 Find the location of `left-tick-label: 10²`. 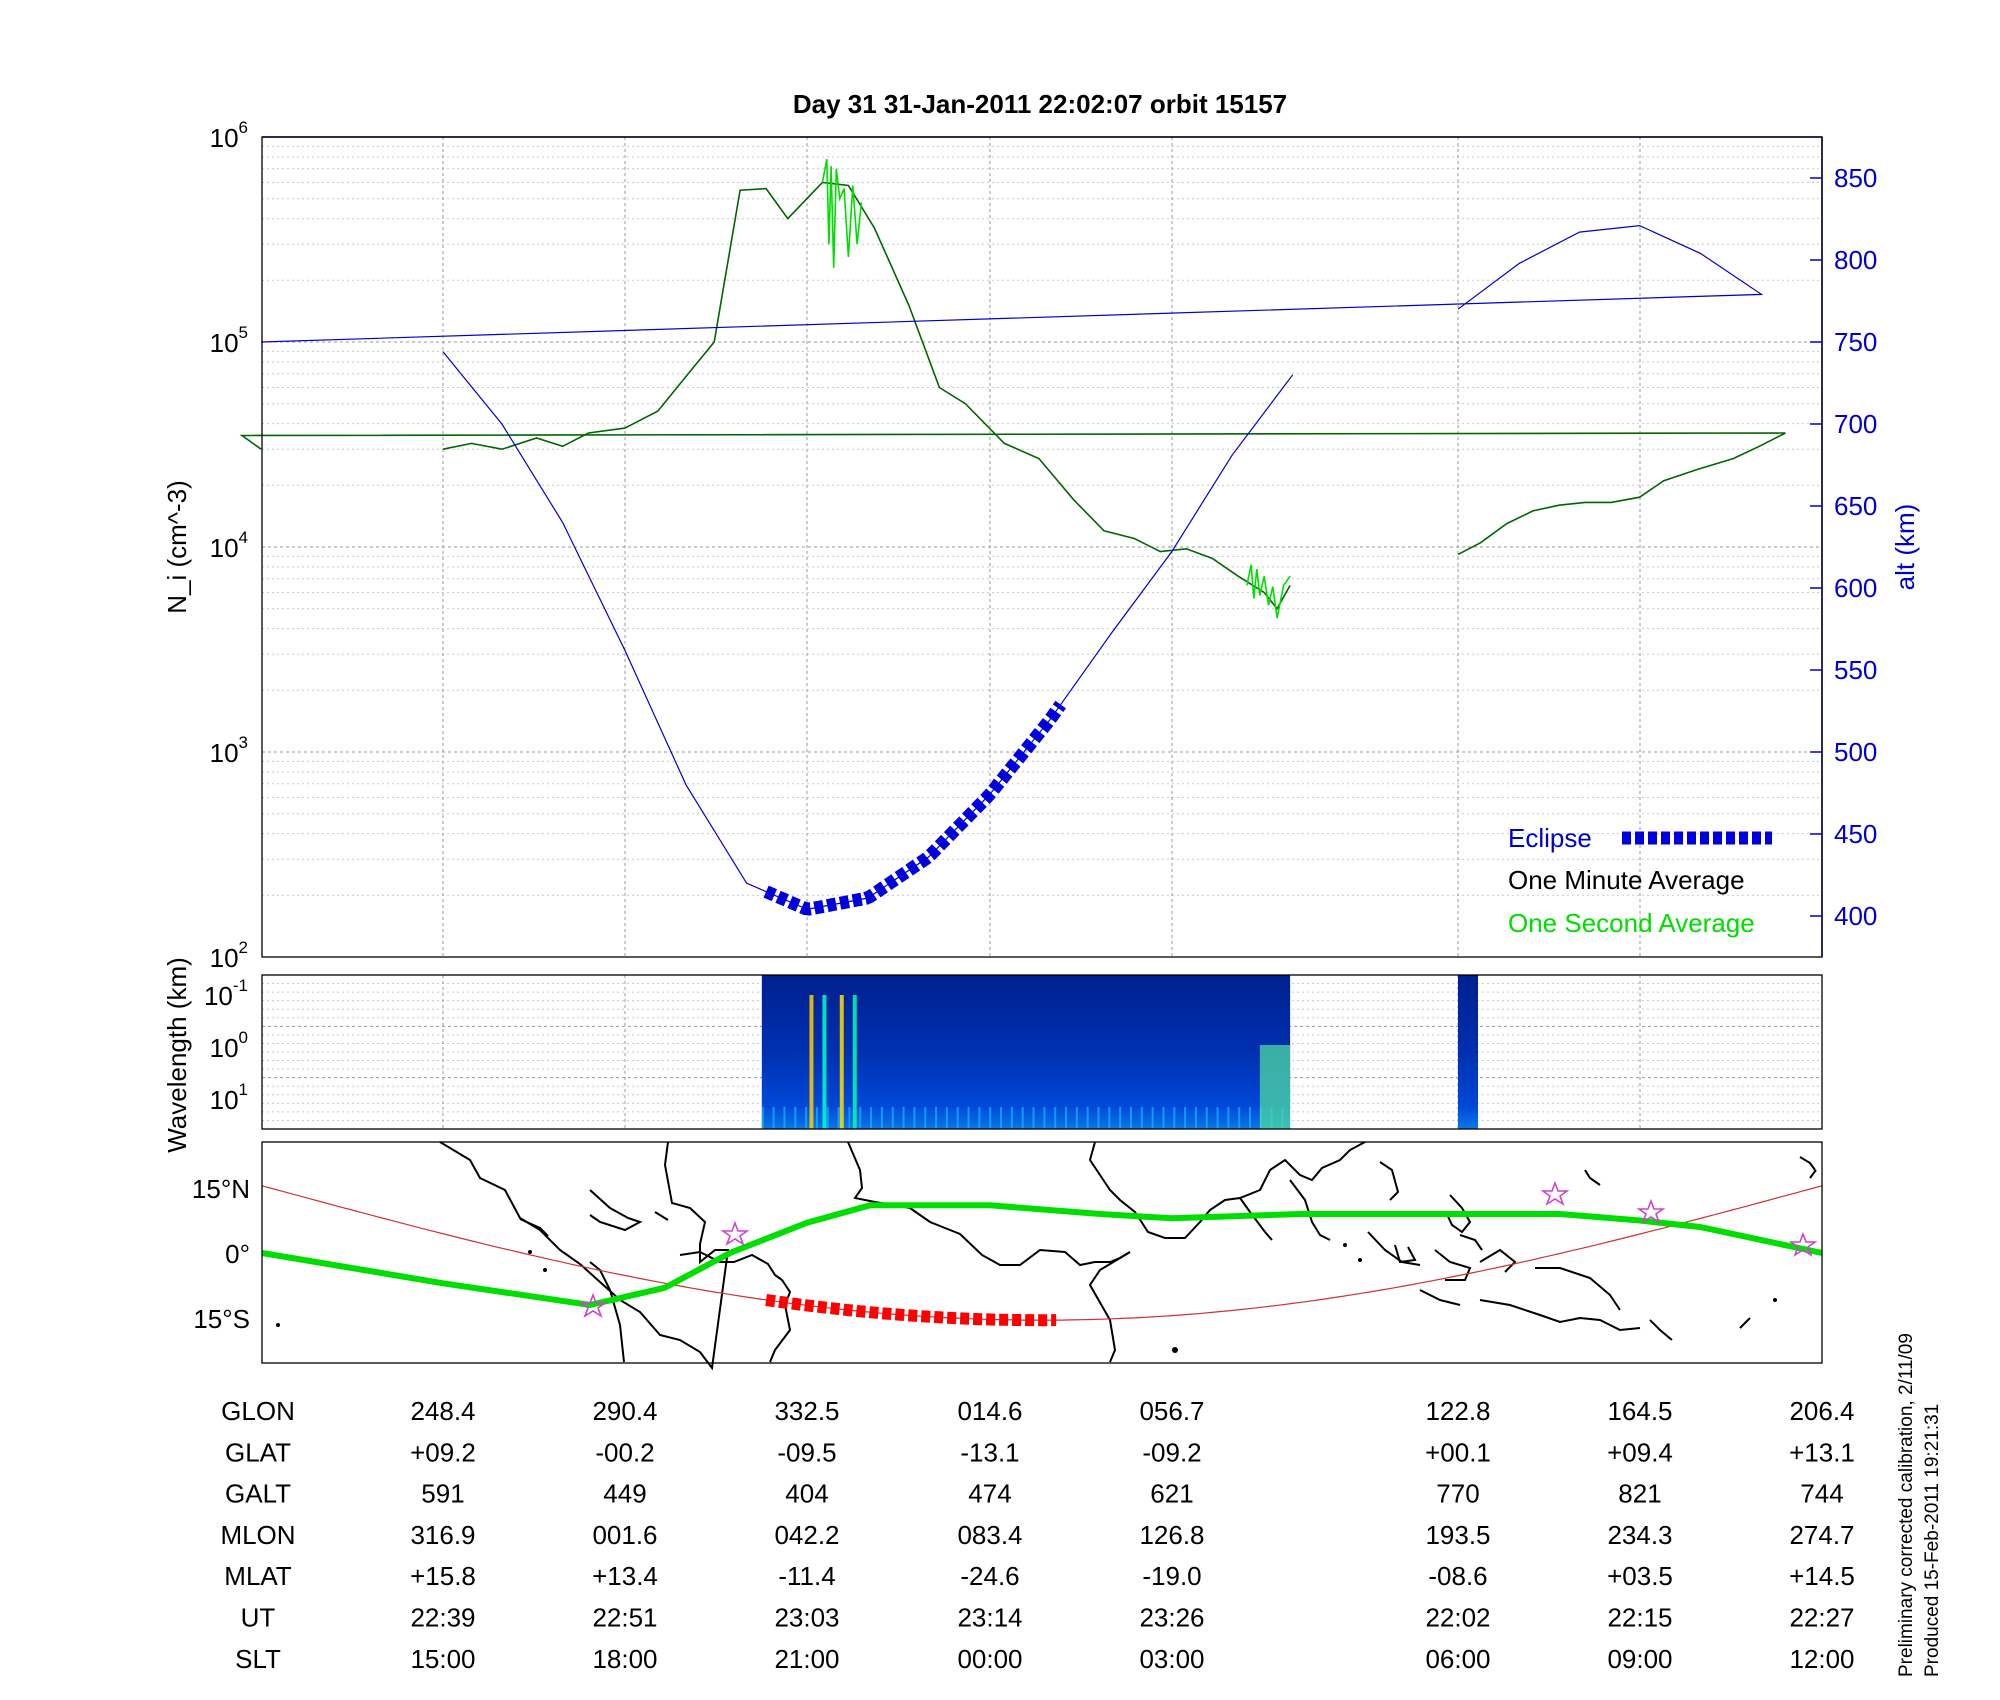

left-tick-label: 10² is located at coordinates (229, 955).